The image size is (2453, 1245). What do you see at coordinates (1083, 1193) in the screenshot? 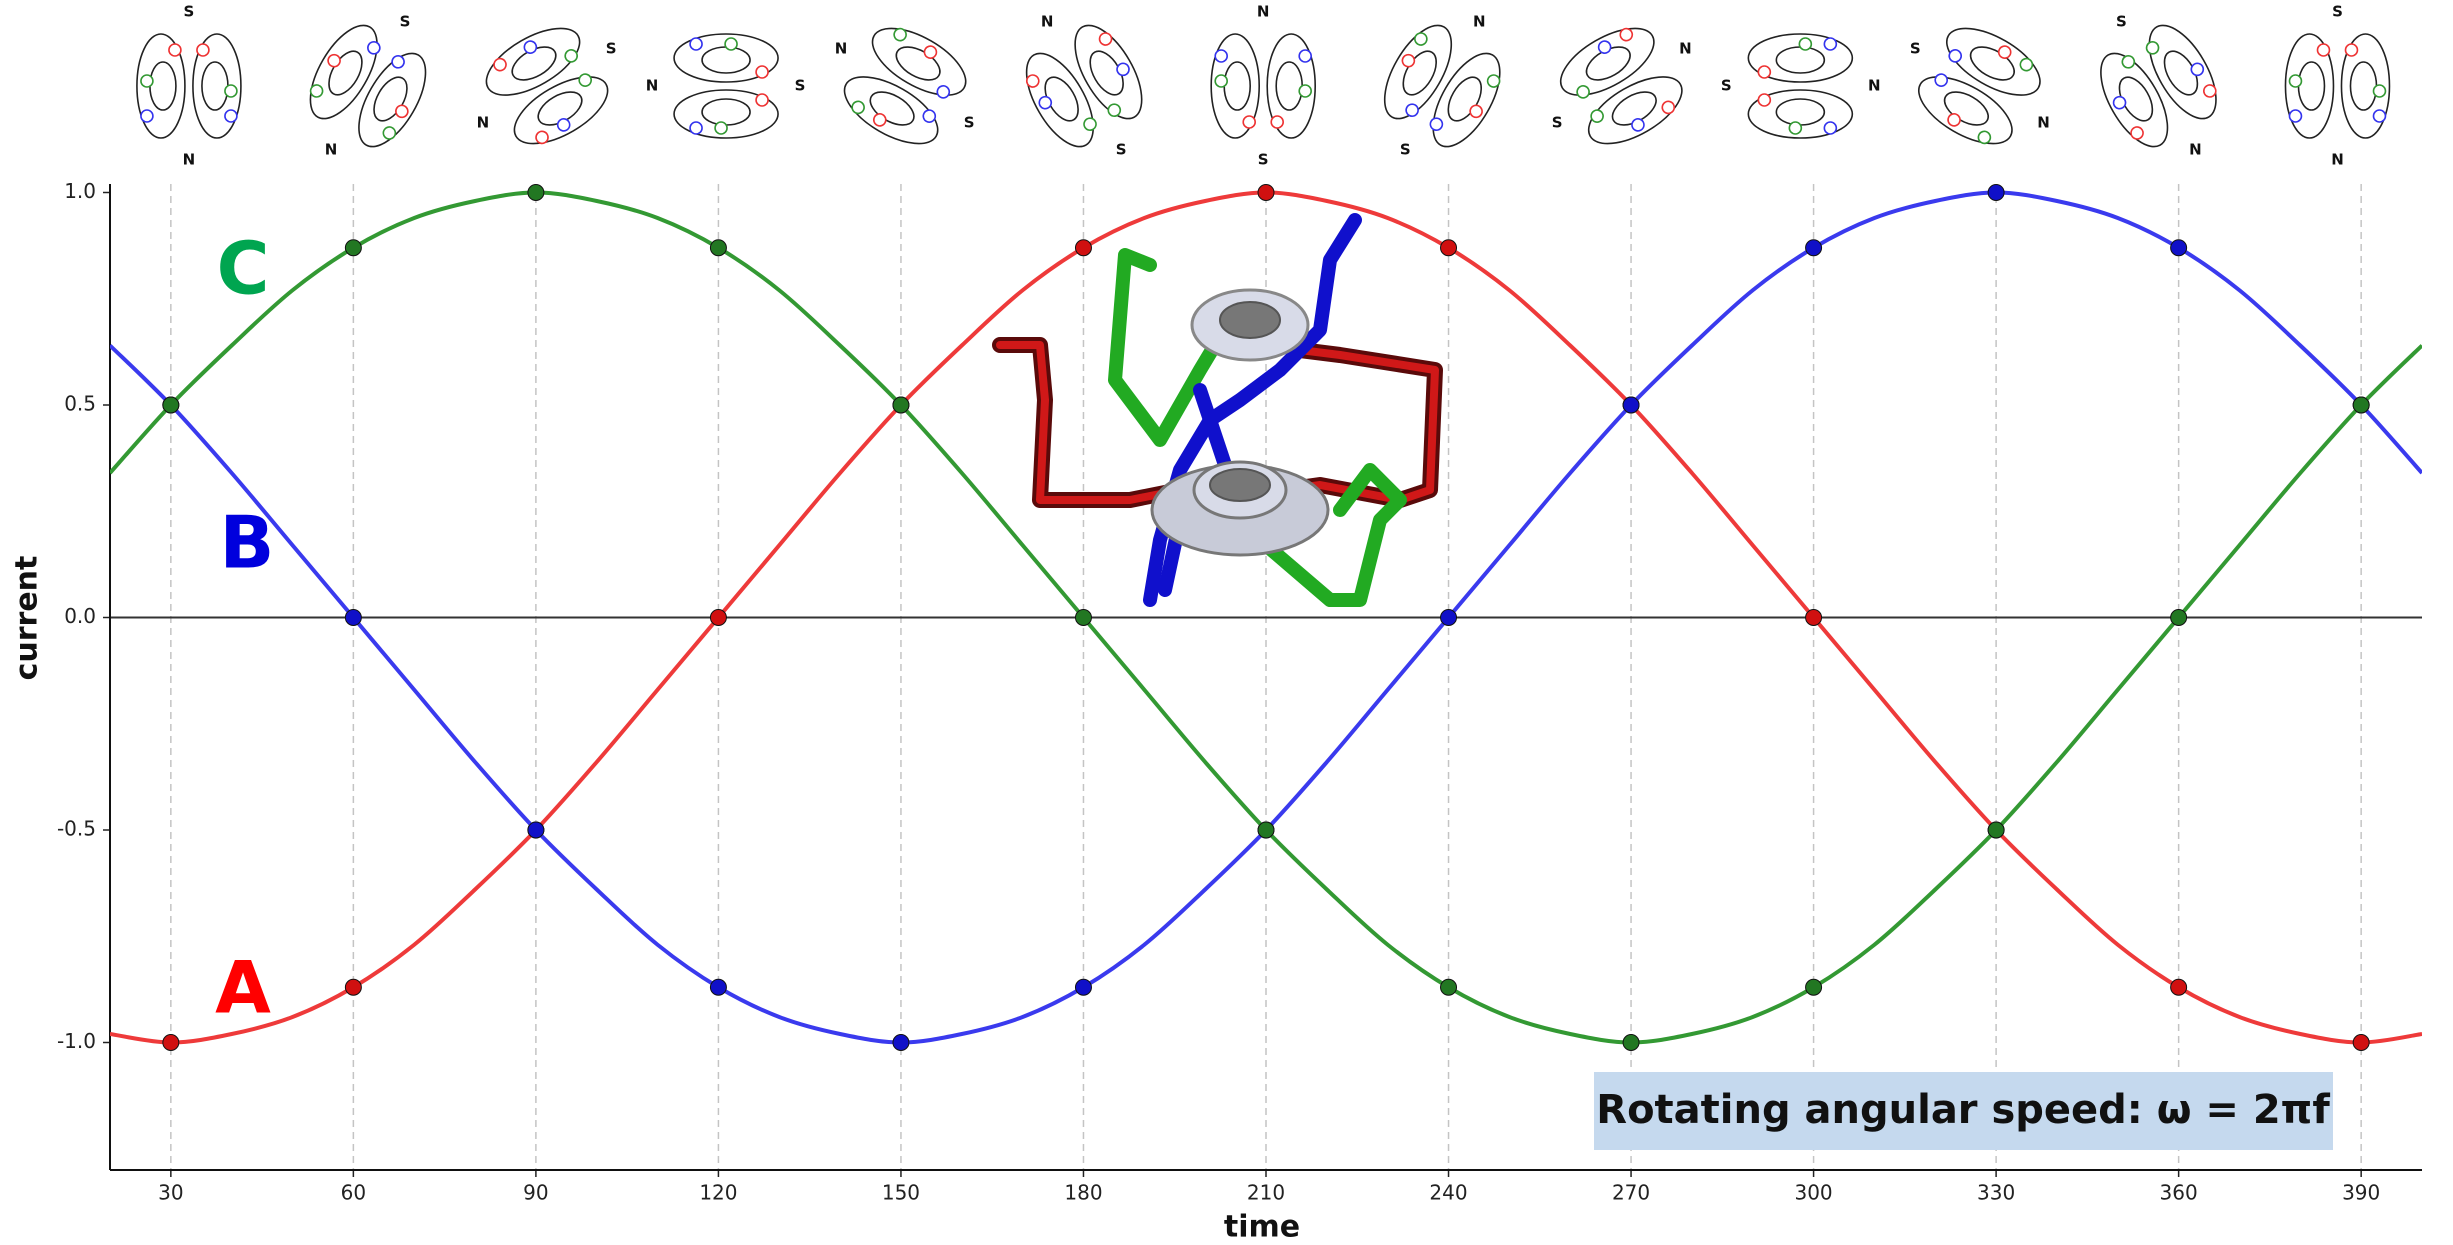
I see `x-tick-label: 180` at bounding box center [1083, 1193].